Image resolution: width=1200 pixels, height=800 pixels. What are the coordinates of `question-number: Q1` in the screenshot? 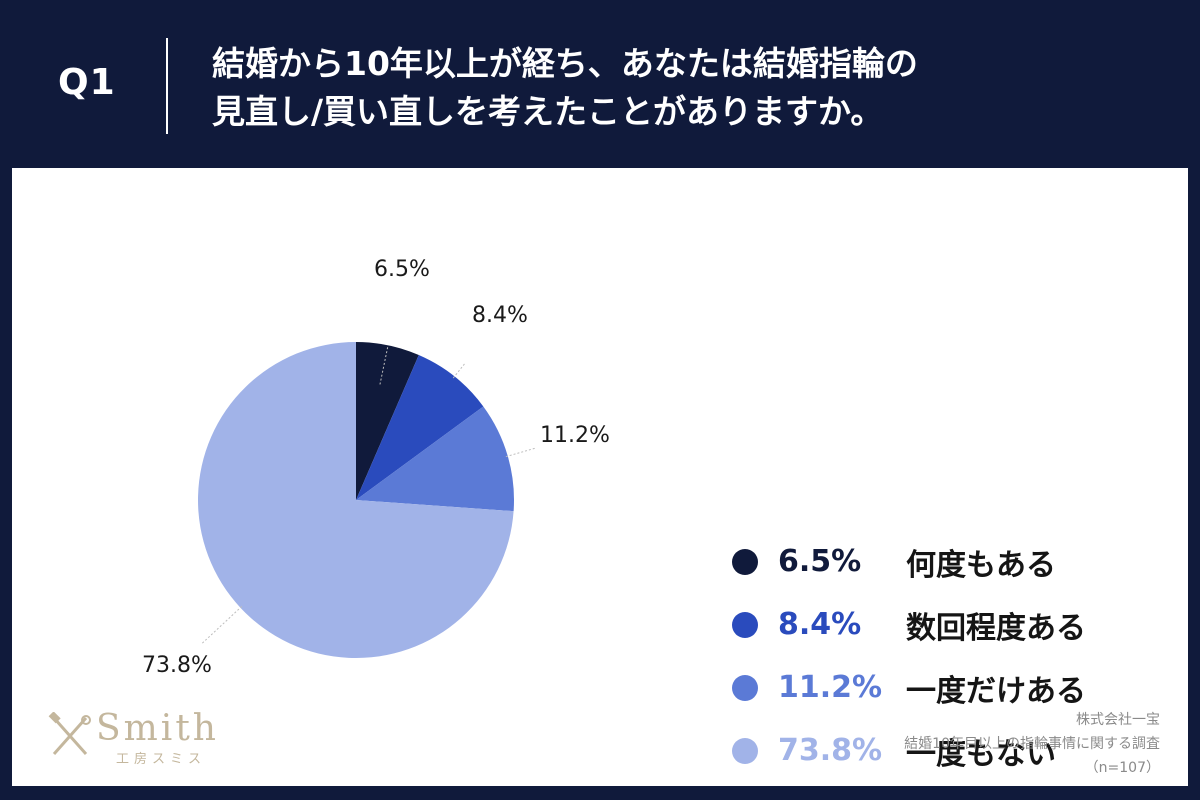 It's located at (87, 82).